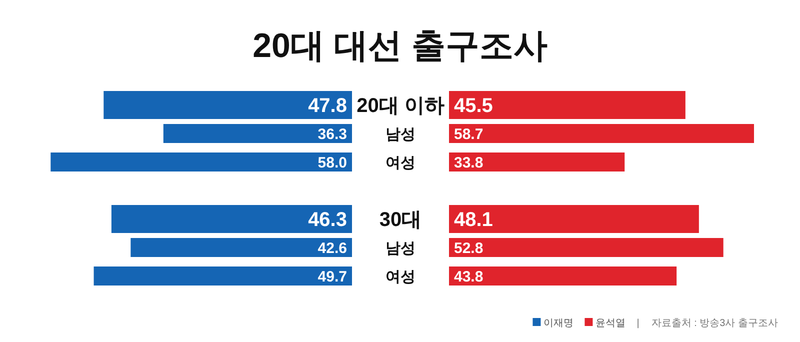 The height and width of the screenshot is (342, 800). Describe the element at coordinates (469, 277) in the screenshot. I see `data-label: 43.8` at that location.